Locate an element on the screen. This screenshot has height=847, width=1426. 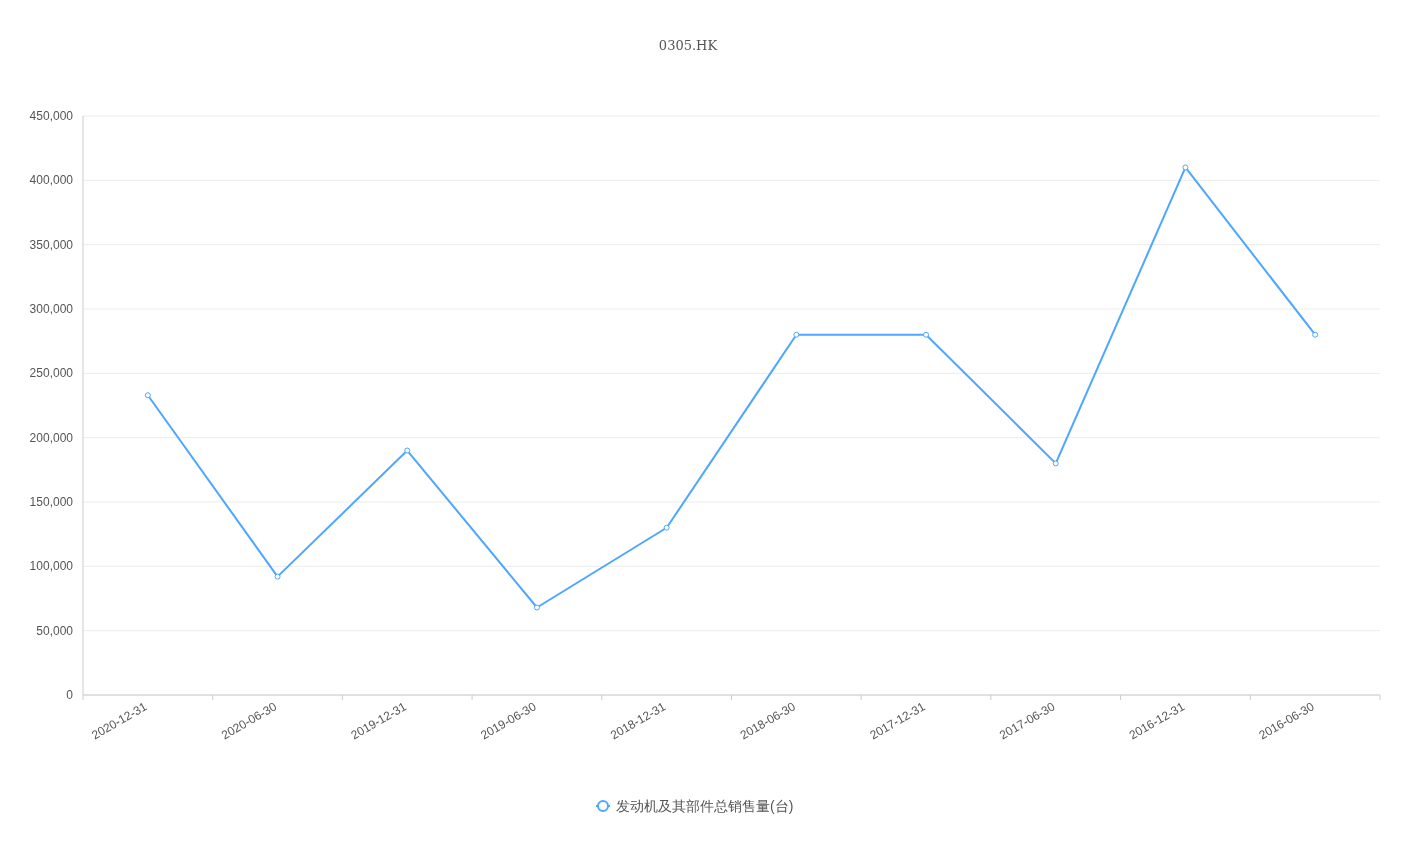
y-tick-label: 100,000 is located at coordinates (51, 566).